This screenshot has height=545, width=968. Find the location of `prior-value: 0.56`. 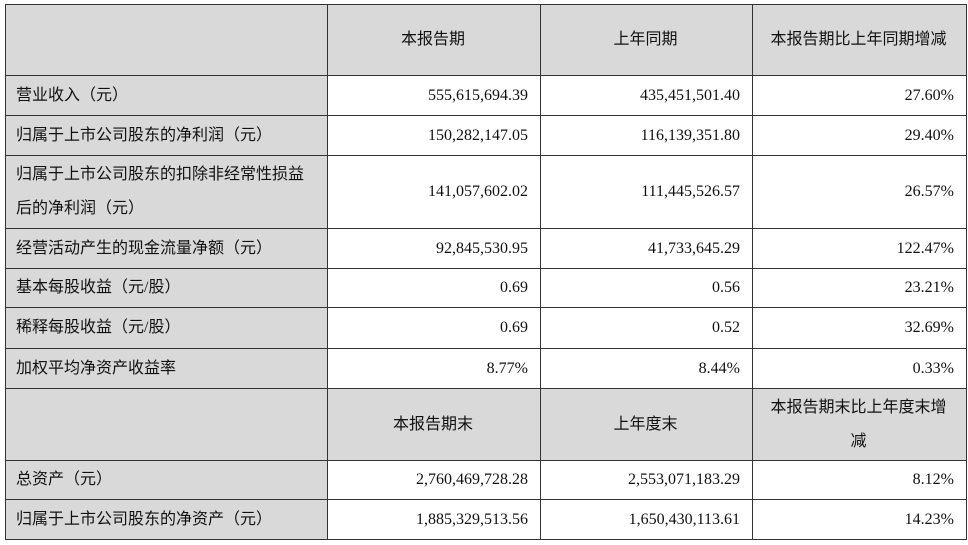

prior-value: 0.56 is located at coordinates (646, 288).